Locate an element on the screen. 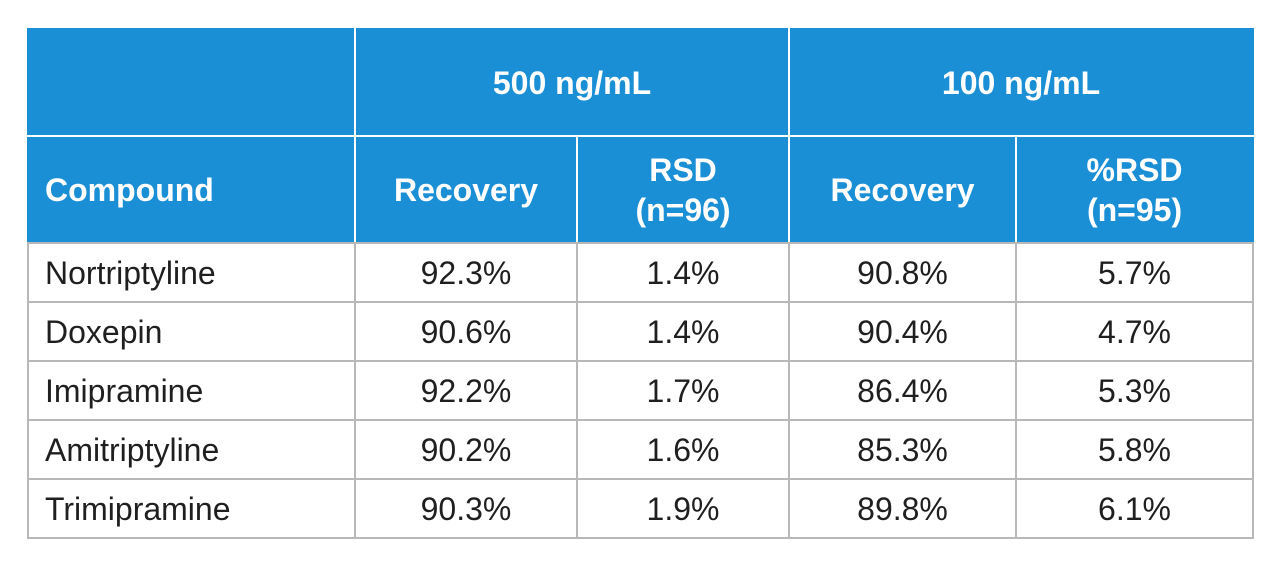 The height and width of the screenshot is (567, 1280). recovery-100-cell: 89.8% is located at coordinates (903, 508).